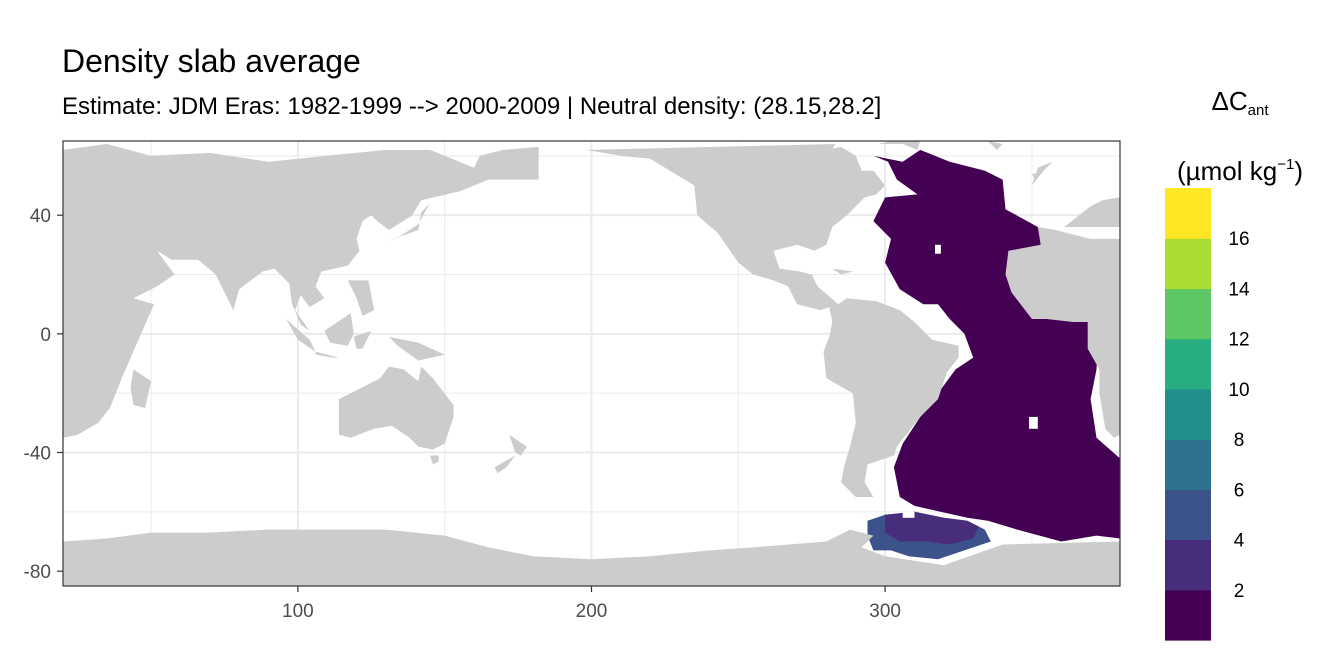 This screenshot has height=672, width=1344. What do you see at coordinates (1239, 541) in the screenshot?
I see `legend-label: 4` at bounding box center [1239, 541].